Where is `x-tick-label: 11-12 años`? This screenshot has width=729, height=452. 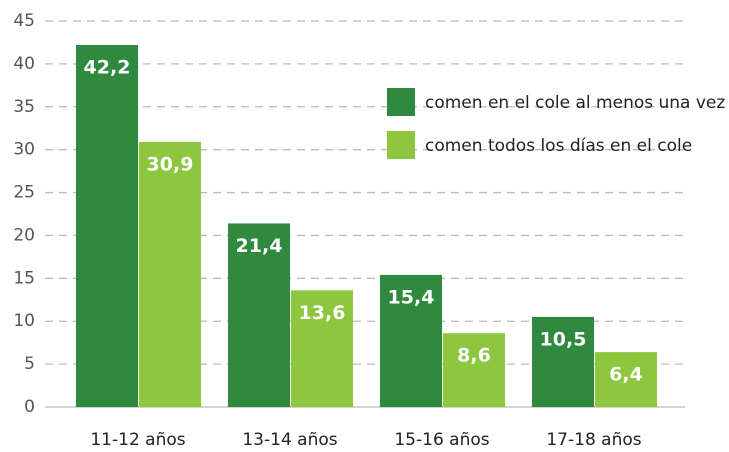
x-tick-label: 11-12 años is located at coordinates (137, 440).